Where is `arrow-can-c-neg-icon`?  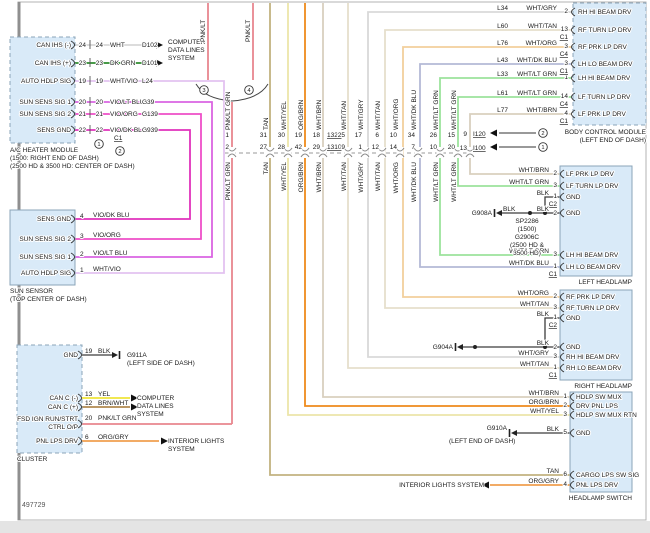 arrow-can-c-neg-icon is located at coordinates (134, 398).